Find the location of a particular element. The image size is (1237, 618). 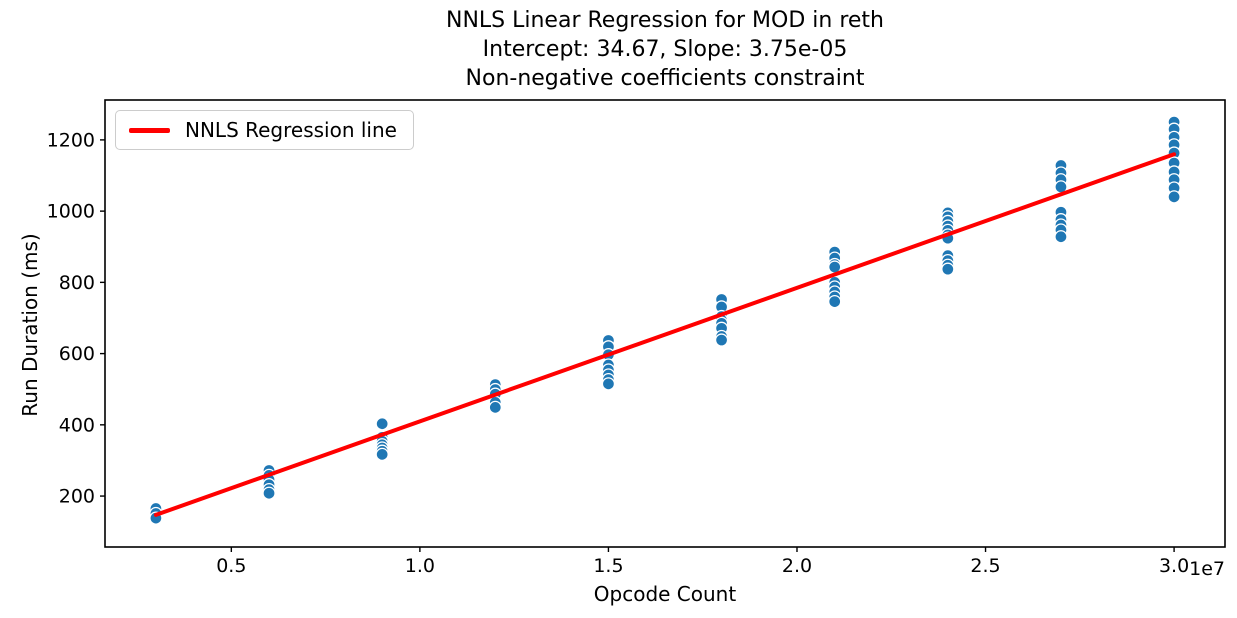

x-tick-label: 0.5 is located at coordinates (231, 566).